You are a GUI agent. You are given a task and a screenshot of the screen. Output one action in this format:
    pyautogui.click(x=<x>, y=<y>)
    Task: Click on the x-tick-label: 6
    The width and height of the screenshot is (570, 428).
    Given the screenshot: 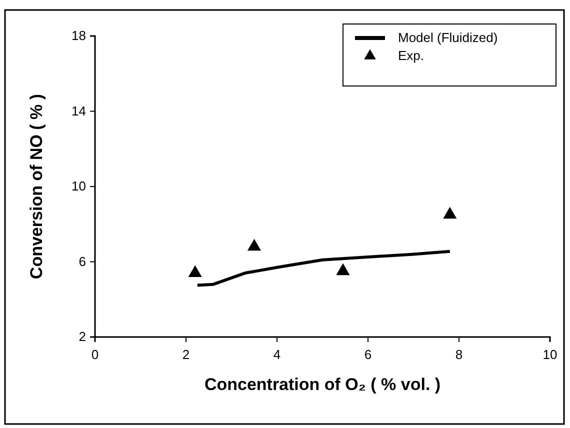 What is the action you would take?
    pyautogui.click(x=368, y=354)
    